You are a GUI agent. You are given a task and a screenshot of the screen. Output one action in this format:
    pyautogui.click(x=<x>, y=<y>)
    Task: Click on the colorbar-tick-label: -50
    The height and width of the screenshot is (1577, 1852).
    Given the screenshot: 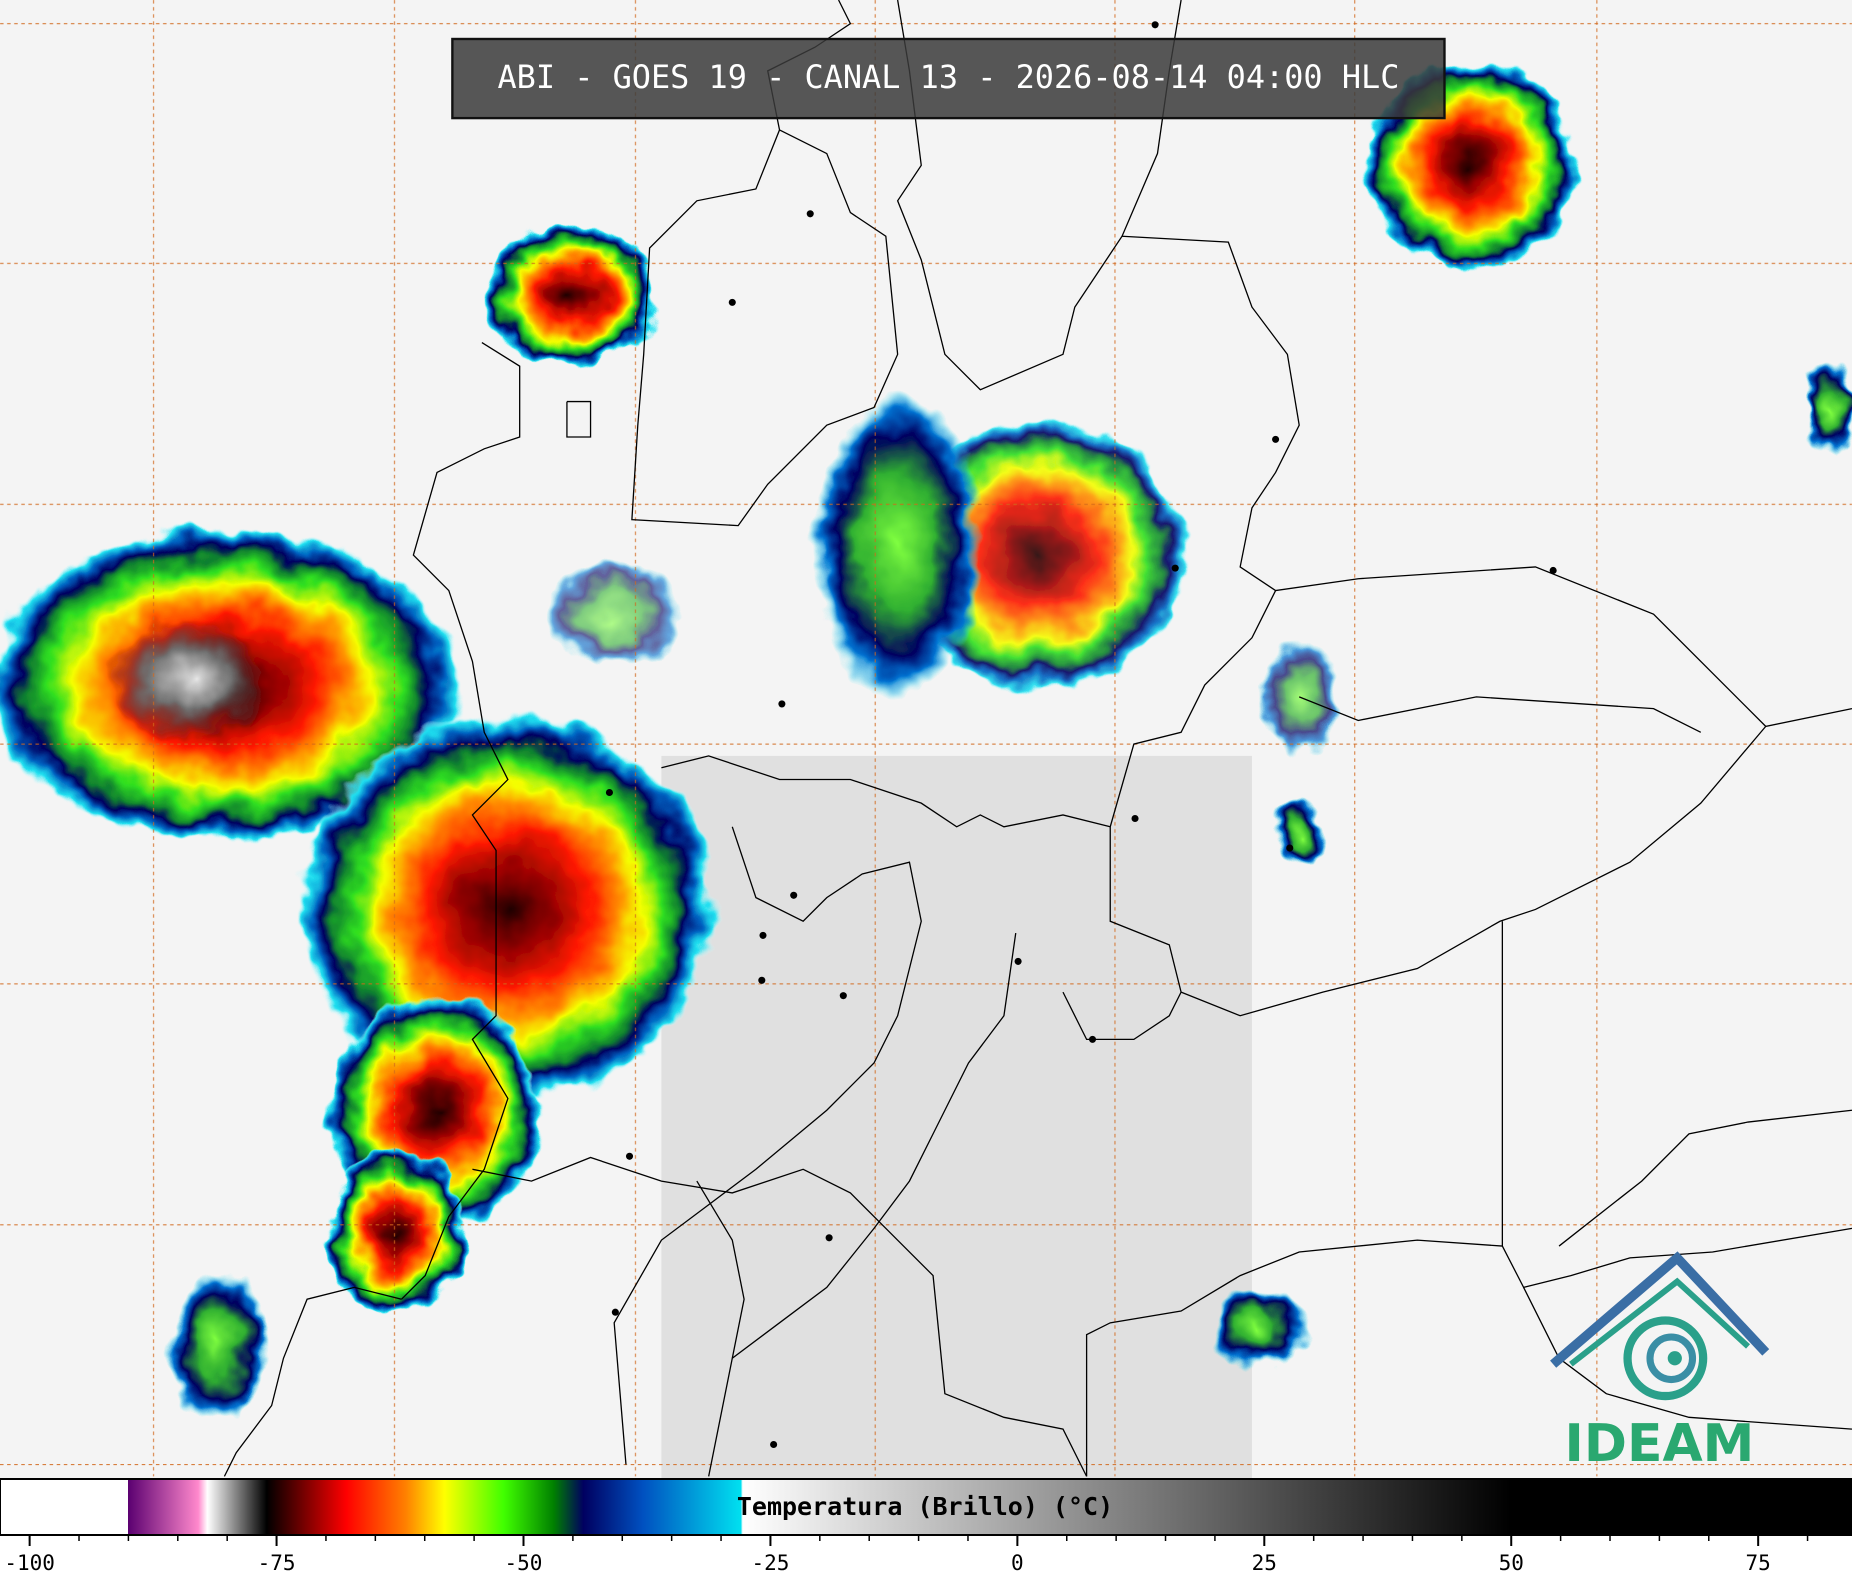 What is the action you would take?
    pyautogui.click(x=524, y=1563)
    